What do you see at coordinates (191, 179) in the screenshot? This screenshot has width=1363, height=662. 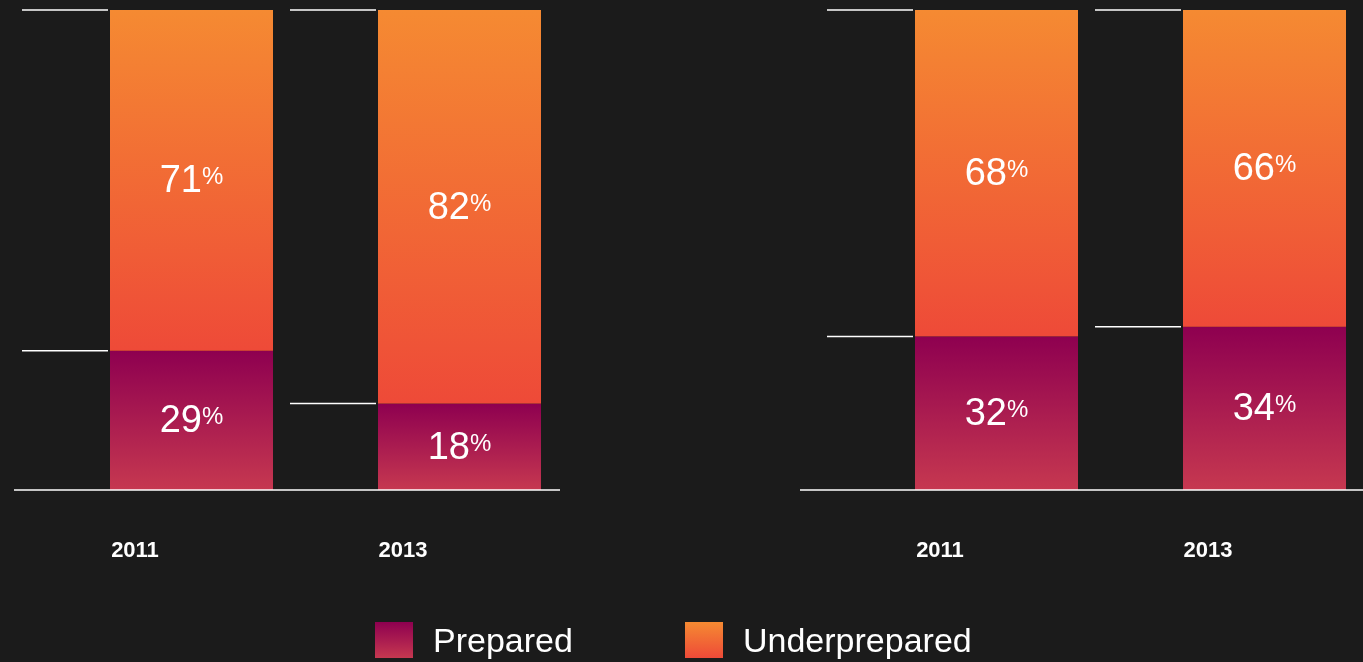 I see `data-label: 71$^{%}$` at bounding box center [191, 179].